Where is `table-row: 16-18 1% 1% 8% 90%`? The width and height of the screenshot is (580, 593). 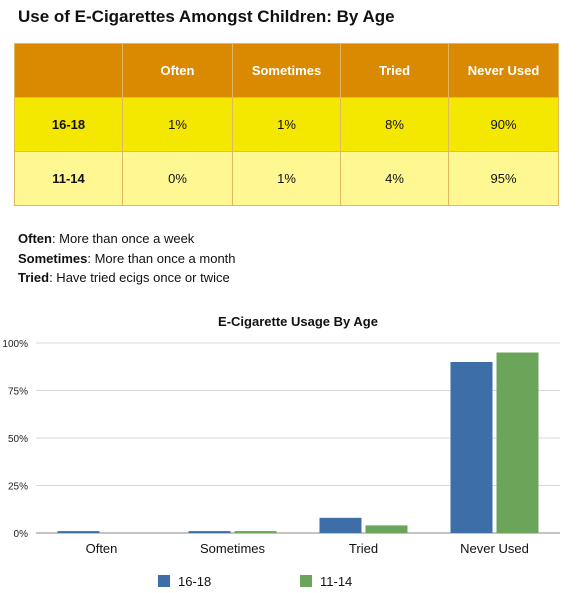 table-row: 16-18 1% 1% 8% 90% is located at coordinates (286, 124).